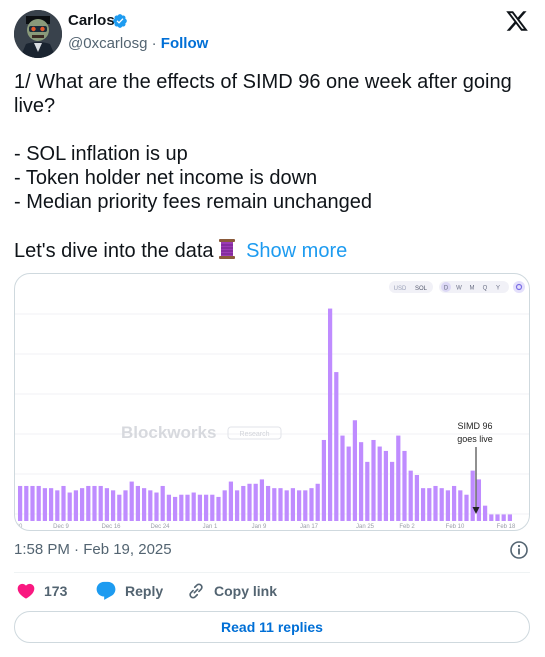 Image resolution: width=545 pixels, height=657 pixels. What do you see at coordinates (210, 527) in the screenshot?
I see `x-tick-label: Jan 1` at bounding box center [210, 527].